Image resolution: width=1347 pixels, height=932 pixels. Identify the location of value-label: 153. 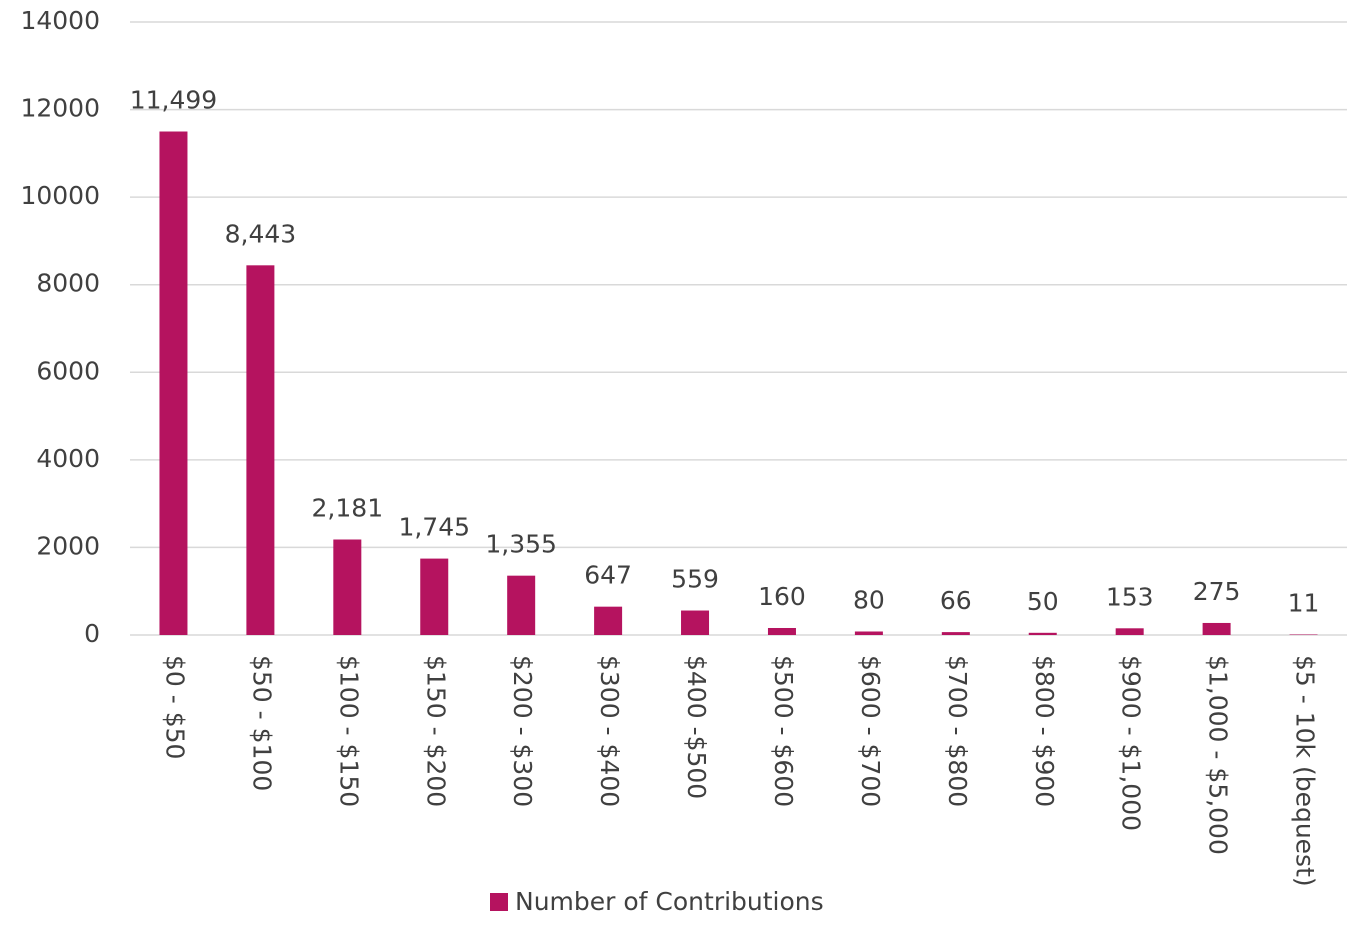
(1130, 596).